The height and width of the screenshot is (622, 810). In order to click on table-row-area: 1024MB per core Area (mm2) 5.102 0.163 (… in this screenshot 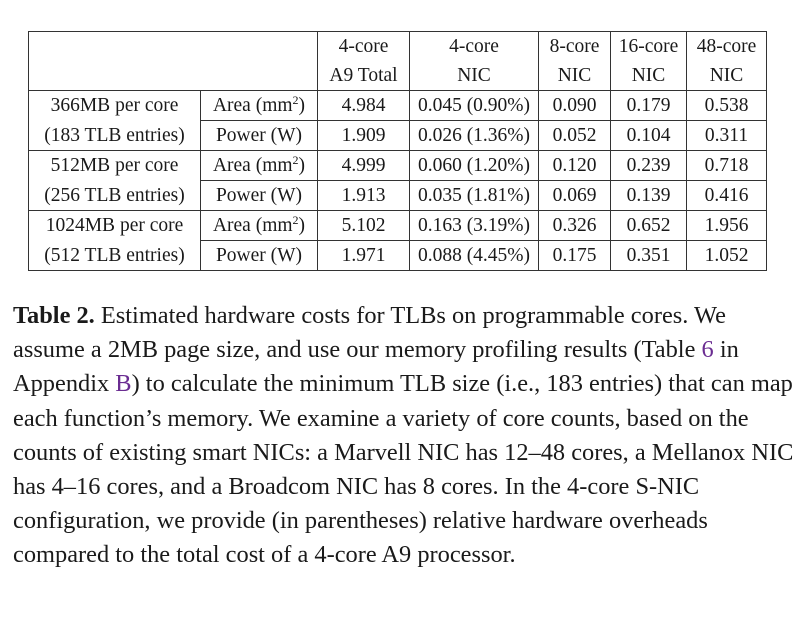, I will do `click(397, 225)`.